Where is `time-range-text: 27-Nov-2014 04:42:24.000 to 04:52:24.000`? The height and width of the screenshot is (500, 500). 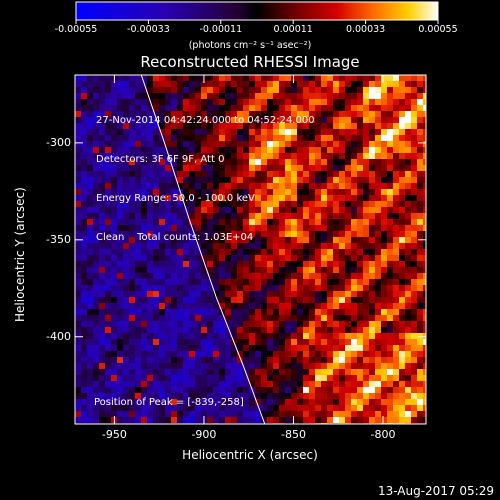
time-range-text: 27-Nov-2014 04:42:24.000 to 04:52:24.000 is located at coordinates (205, 120).